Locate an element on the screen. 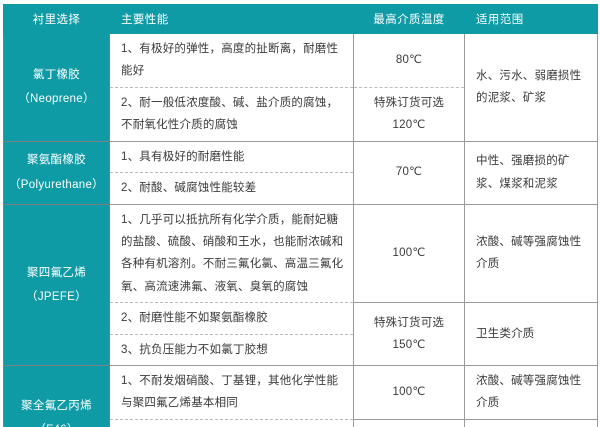  lining-name-cn: 聚四氟乙烯 is located at coordinates (56, 272).